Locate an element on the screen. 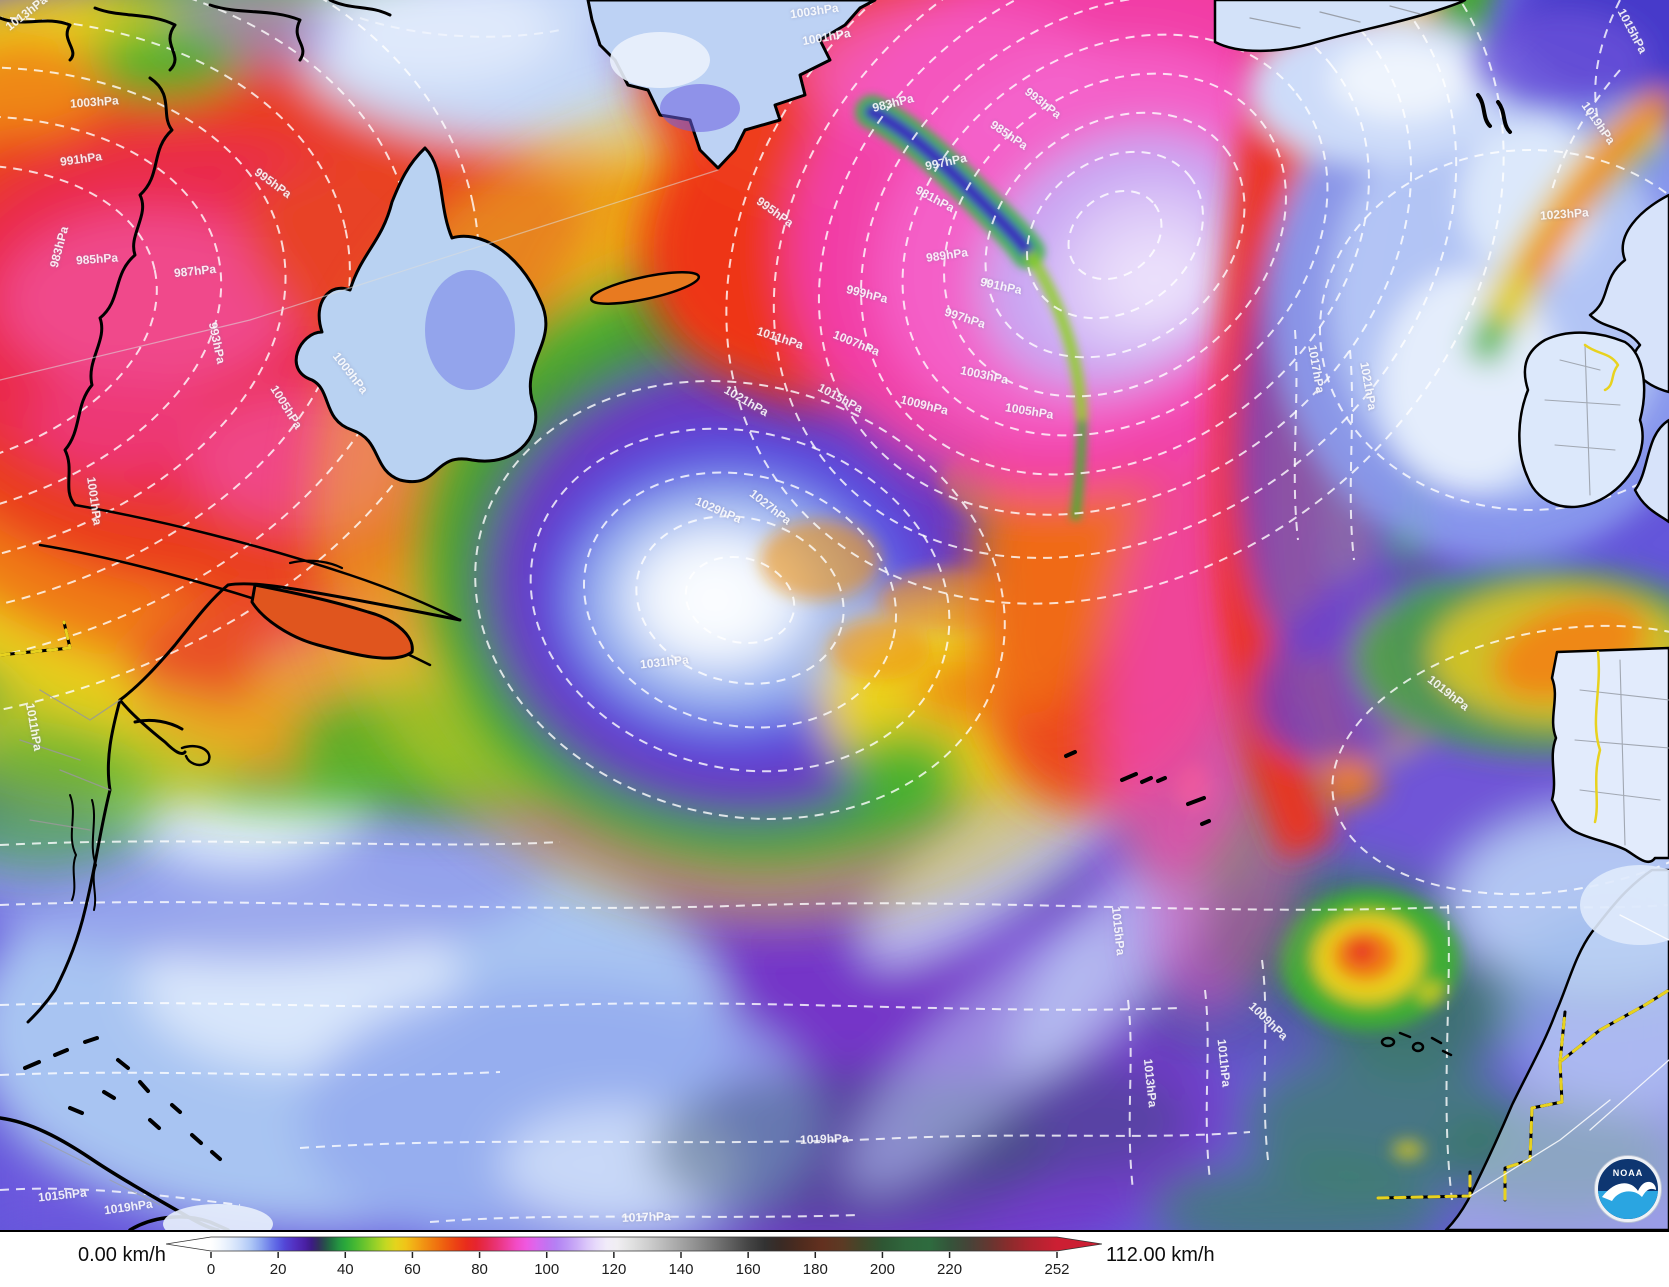 The height and width of the screenshot is (1287, 1669). colorbar-tick-label: 200 is located at coordinates (882, 1269).